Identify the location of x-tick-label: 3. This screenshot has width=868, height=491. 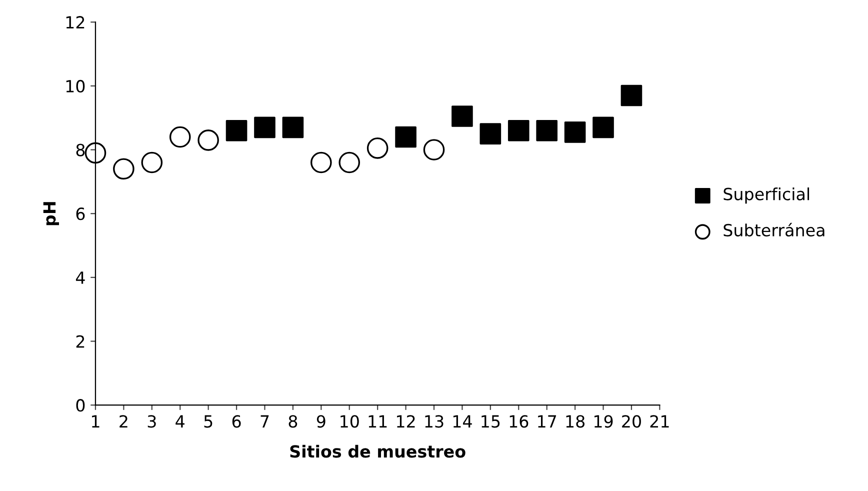
(152, 421).